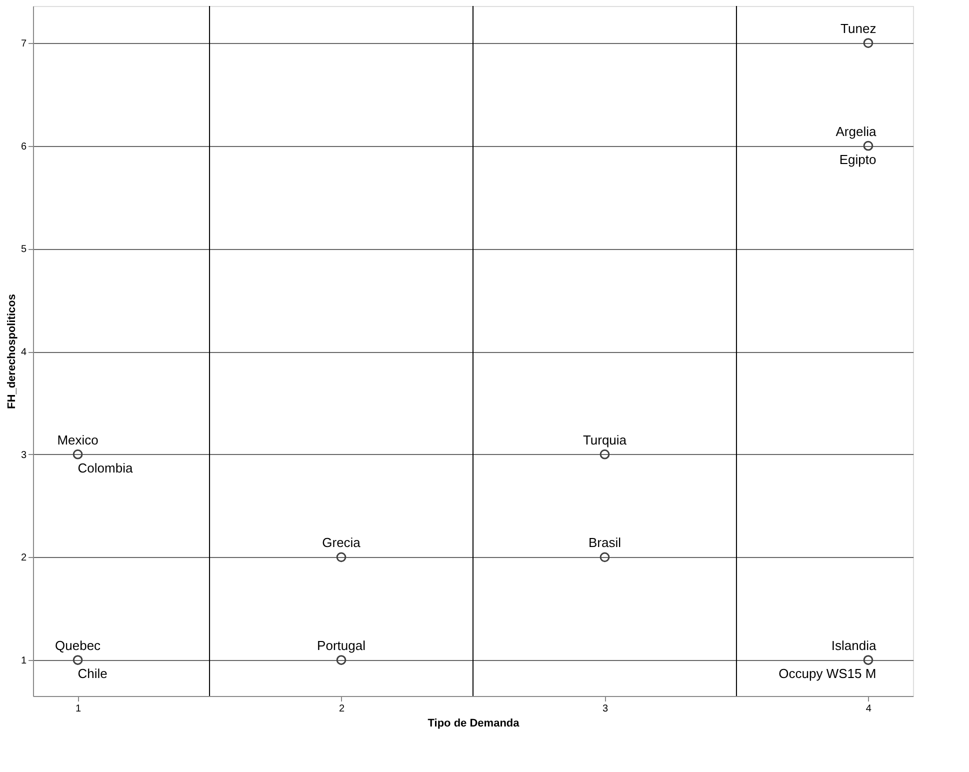 The image size is (969, 772). I want to click on annotation: Occupy WS15 M, so click(827, 674).